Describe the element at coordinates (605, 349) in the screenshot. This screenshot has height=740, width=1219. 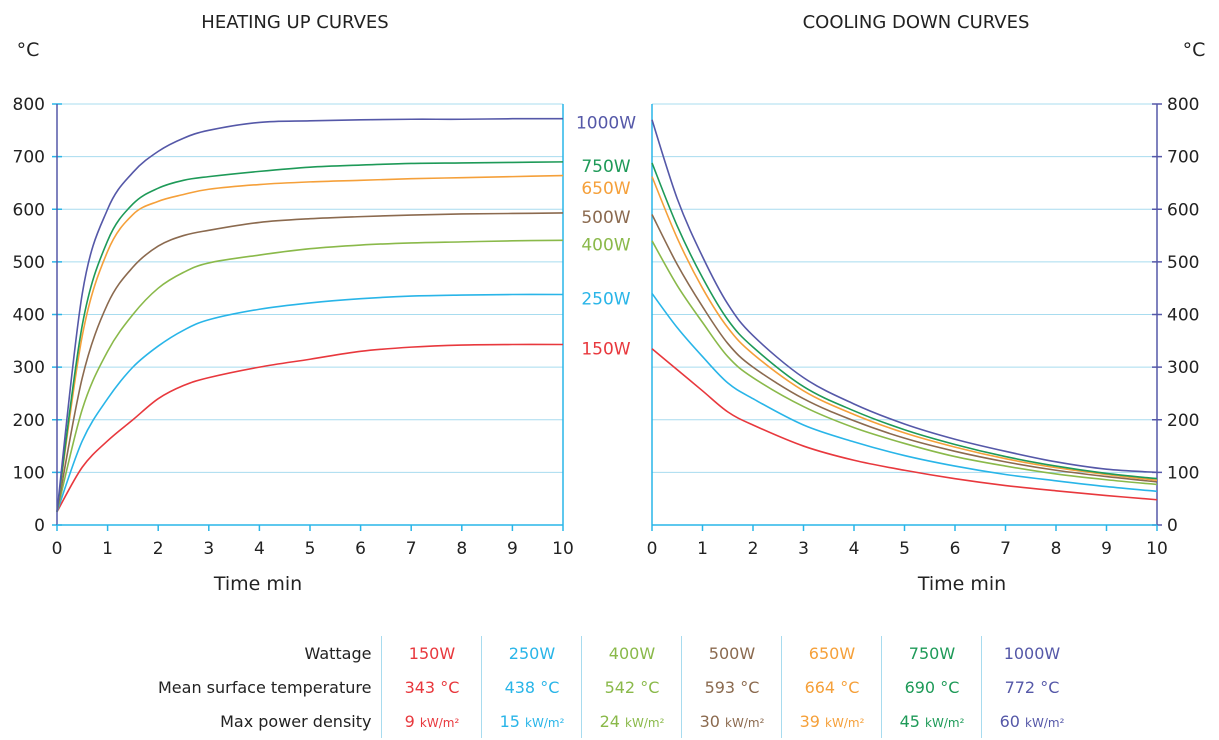
I see `series-label-150w: 150W` at that location.